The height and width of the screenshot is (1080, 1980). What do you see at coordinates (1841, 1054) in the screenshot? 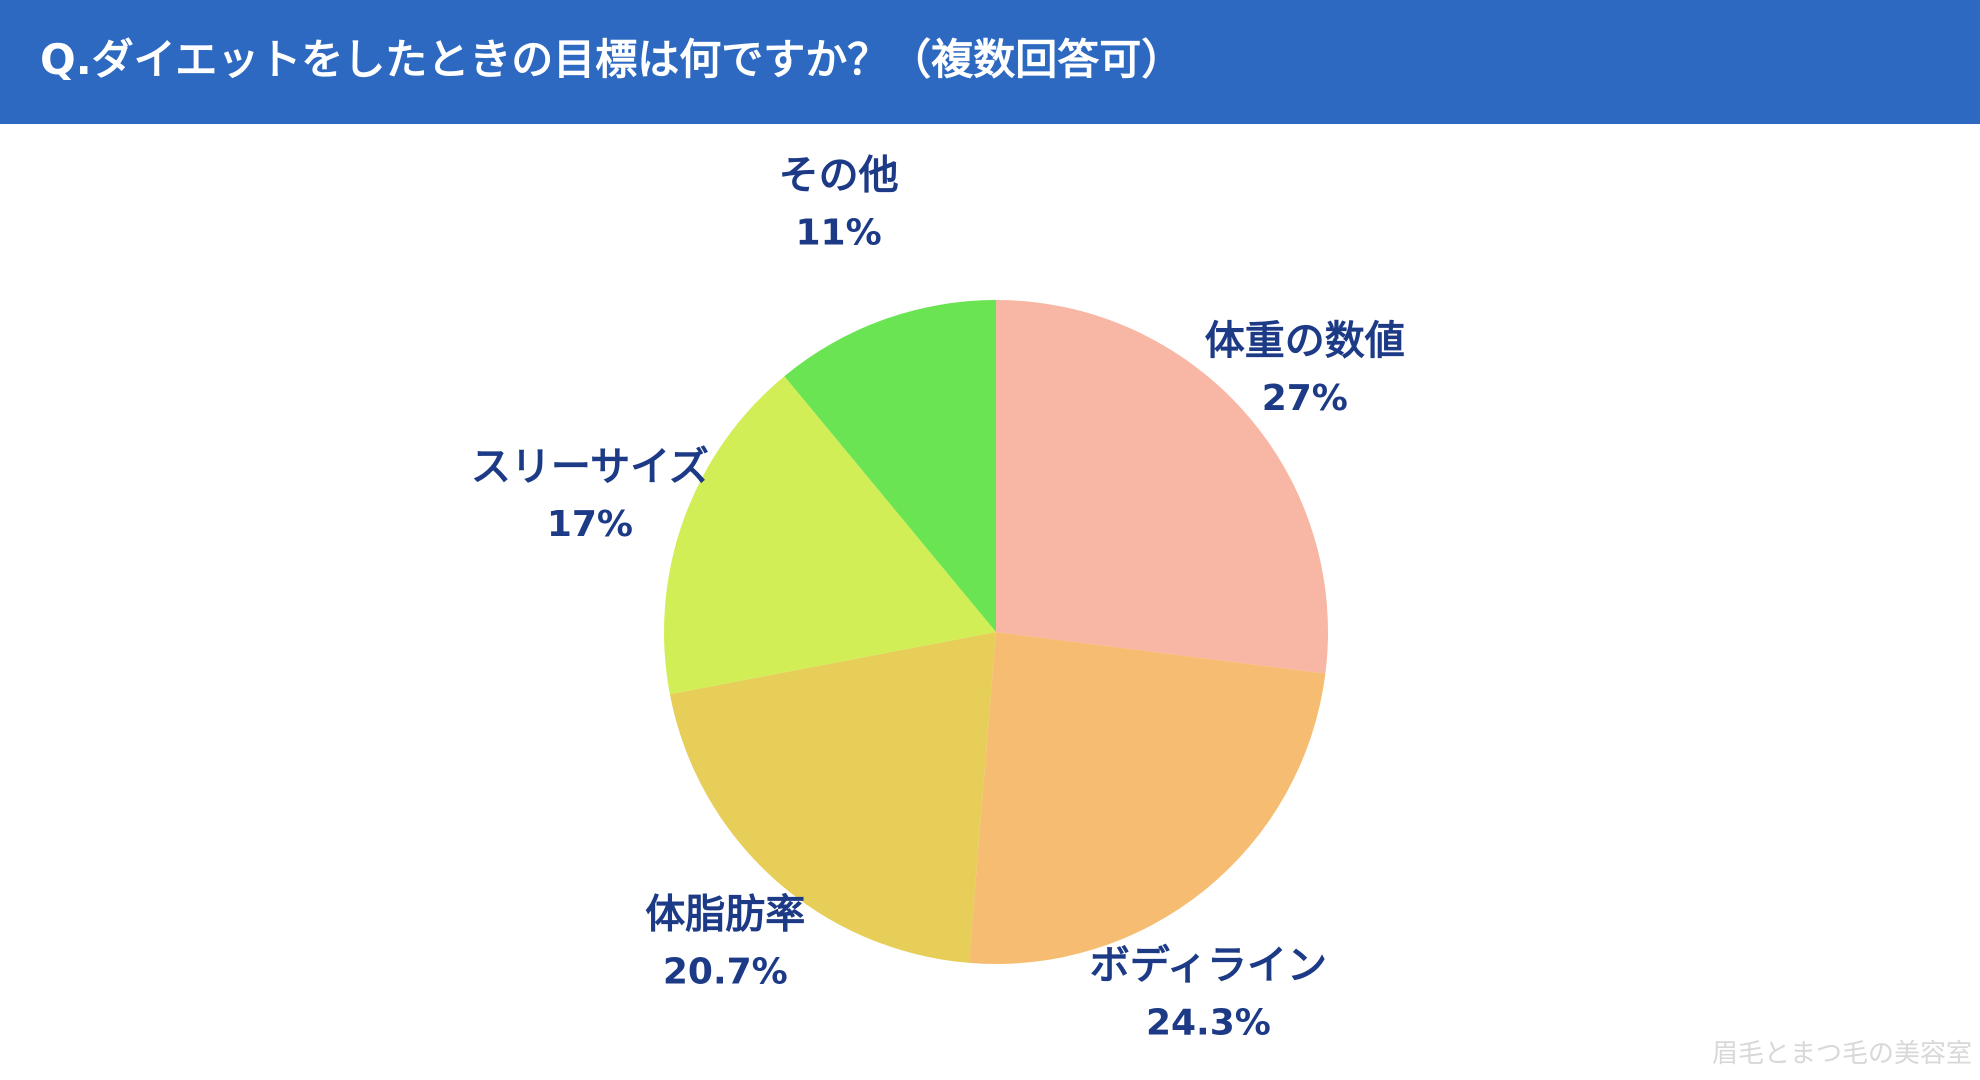
I see `watermark: 眉毛とまつ毛の美容室` at bounding box center [1841, 1054].